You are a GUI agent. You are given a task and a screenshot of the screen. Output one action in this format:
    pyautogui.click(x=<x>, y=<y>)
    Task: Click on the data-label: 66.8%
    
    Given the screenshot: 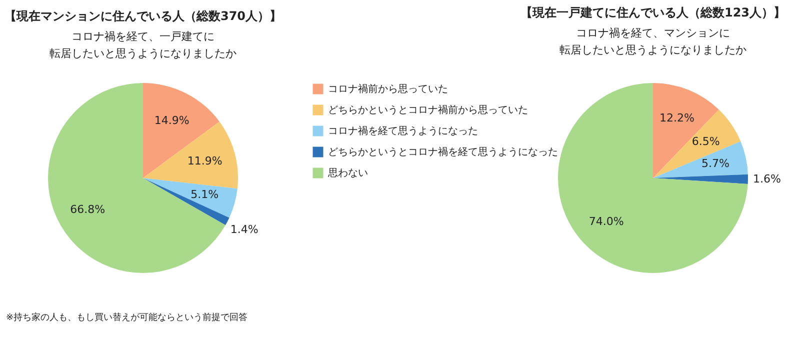 What is the action you would take?
    pyautogui.click(x=88, y=209)
    